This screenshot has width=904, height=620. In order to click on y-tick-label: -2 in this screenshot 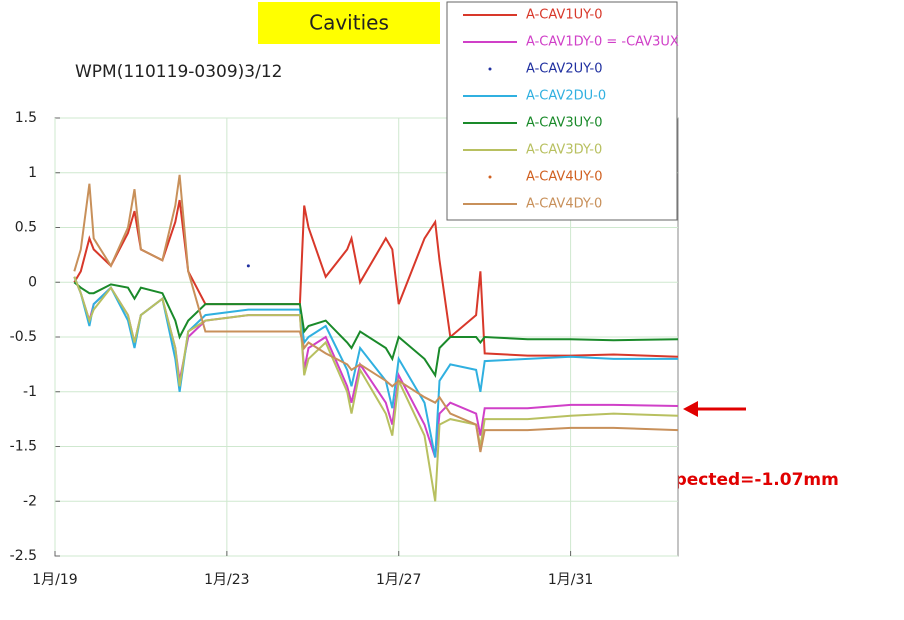, I will do `click(30, 501)`.